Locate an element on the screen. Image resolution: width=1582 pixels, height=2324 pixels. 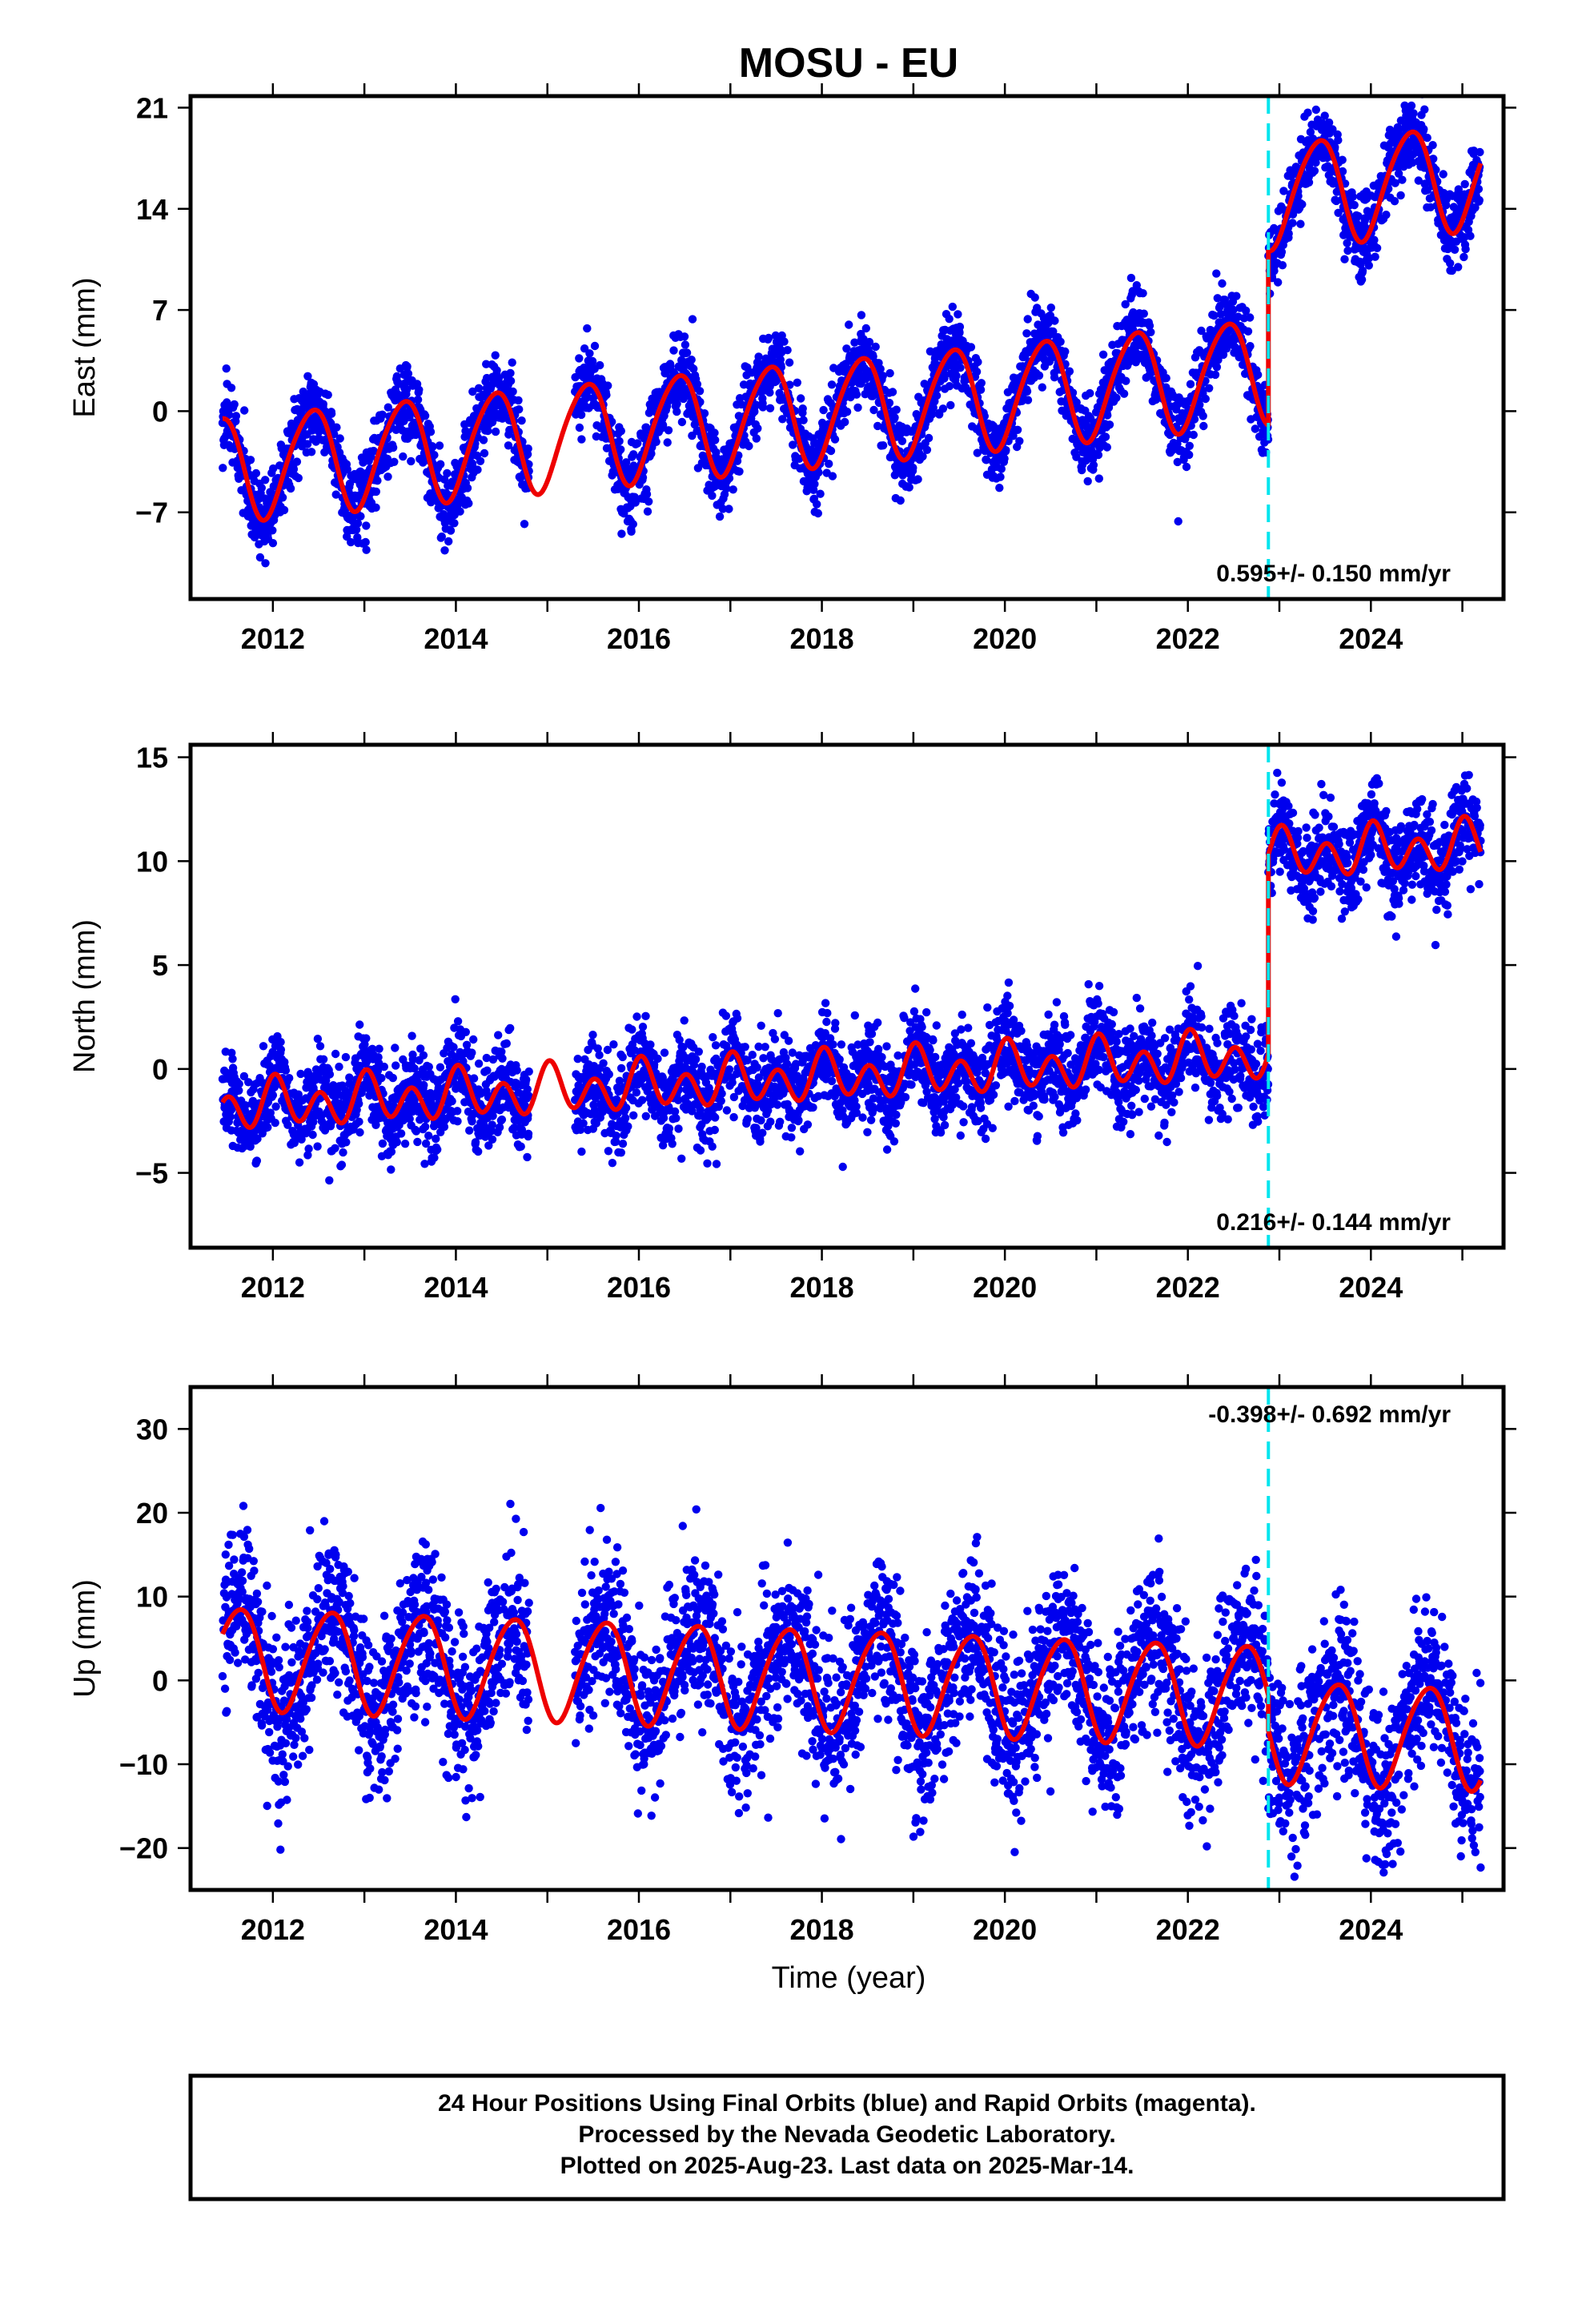
east-y-axis-label: East (mm) is located at coordinates (85, 347).